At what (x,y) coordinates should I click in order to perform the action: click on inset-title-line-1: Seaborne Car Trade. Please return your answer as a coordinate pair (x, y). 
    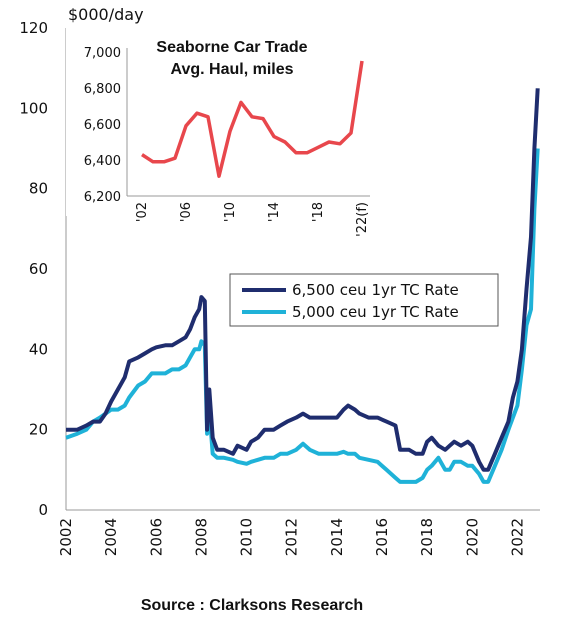
    Looking at the image, I should click on (231, 47).